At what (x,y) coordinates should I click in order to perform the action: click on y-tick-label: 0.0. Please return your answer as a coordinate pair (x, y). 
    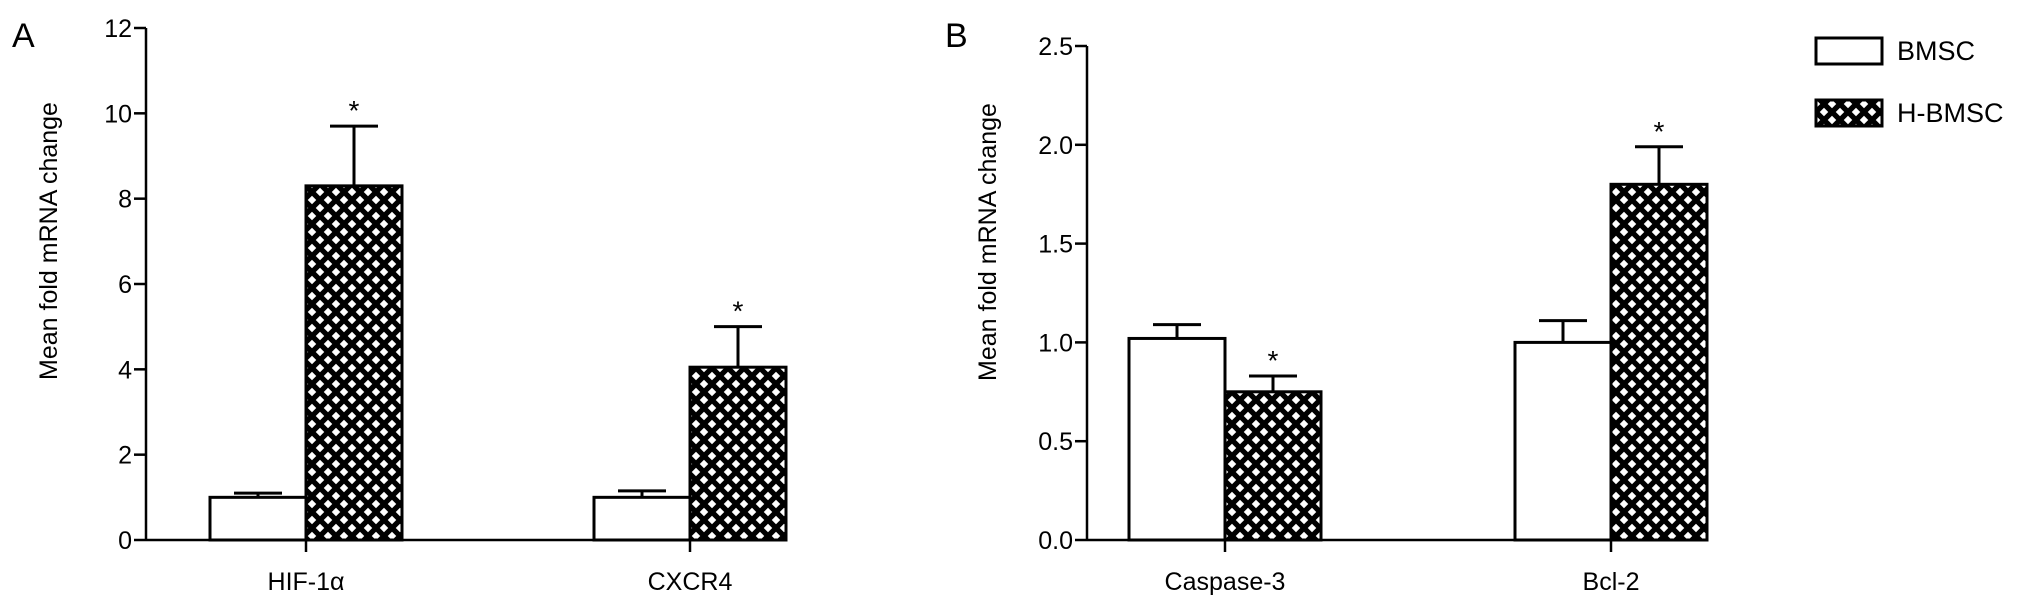
    Looking at the image, I should click on (1055, 541).